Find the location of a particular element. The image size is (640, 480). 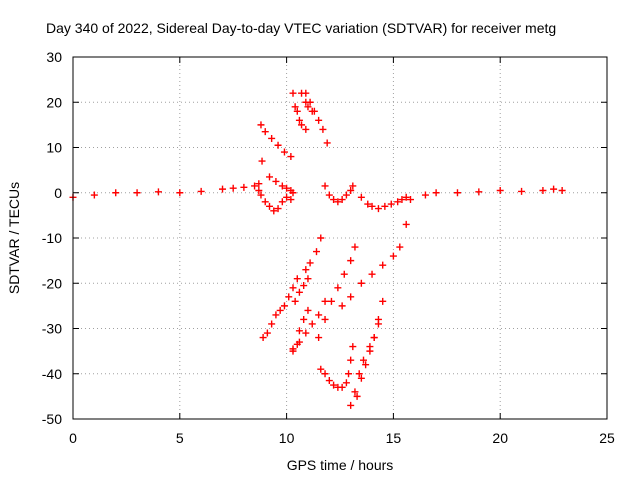

y-tick-label: 0 is located at coordinates (58, 193).